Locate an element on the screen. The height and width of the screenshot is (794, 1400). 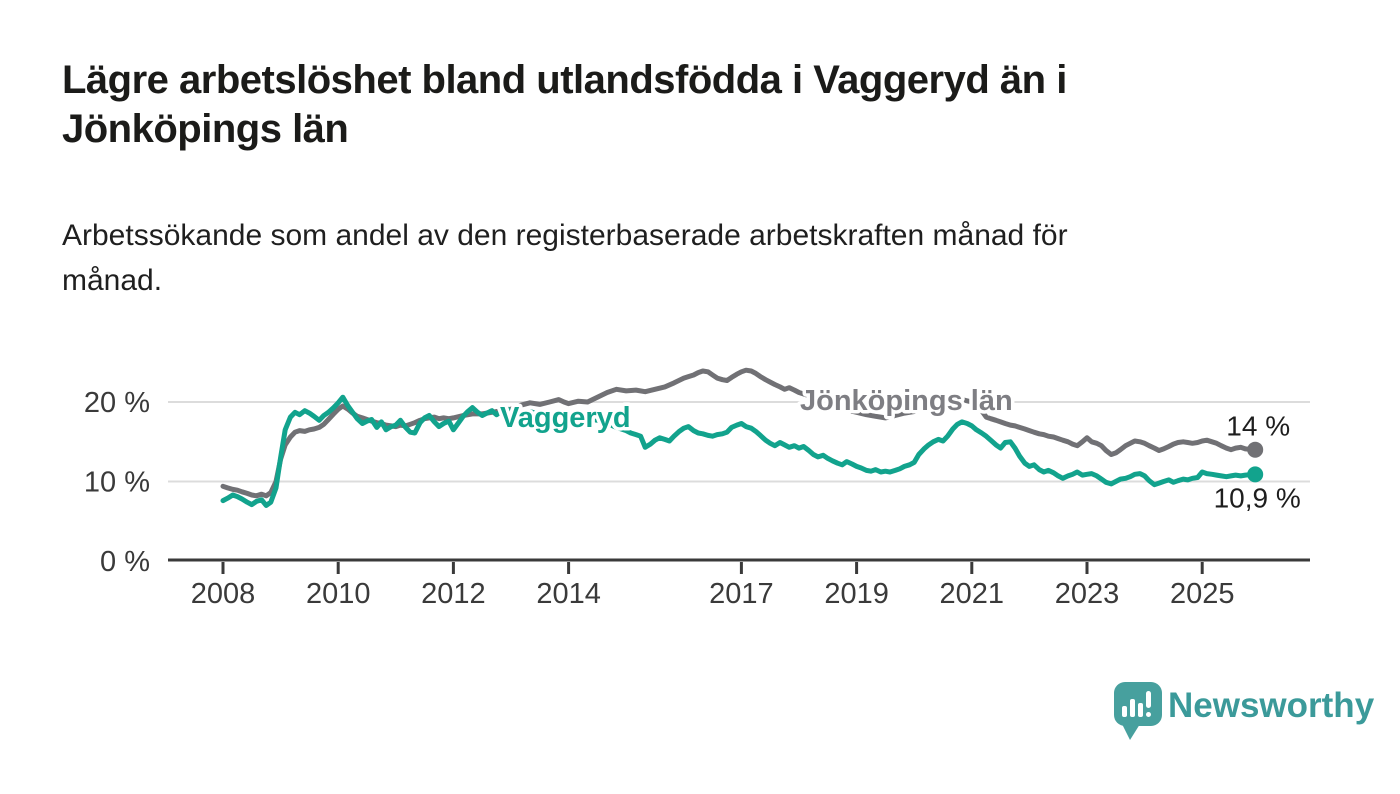
series-label-vaggeryd: Vaggeryd is located at coordinates (565, 418).